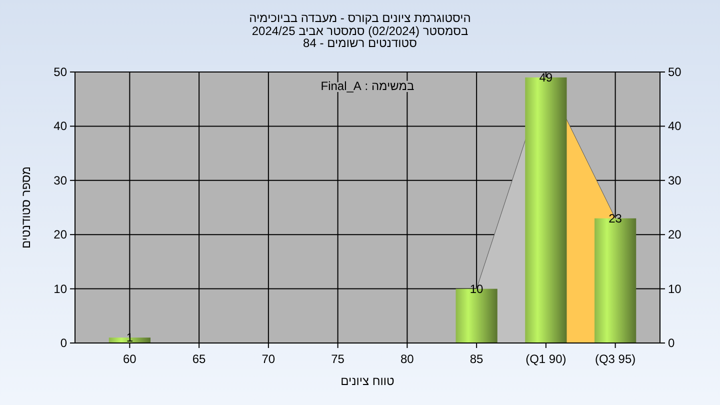 This screenshot has height=405, width=720. Describe the element at coordinates (338, 359) in the screenshot. I see `x-tick-label: 75` at that location.